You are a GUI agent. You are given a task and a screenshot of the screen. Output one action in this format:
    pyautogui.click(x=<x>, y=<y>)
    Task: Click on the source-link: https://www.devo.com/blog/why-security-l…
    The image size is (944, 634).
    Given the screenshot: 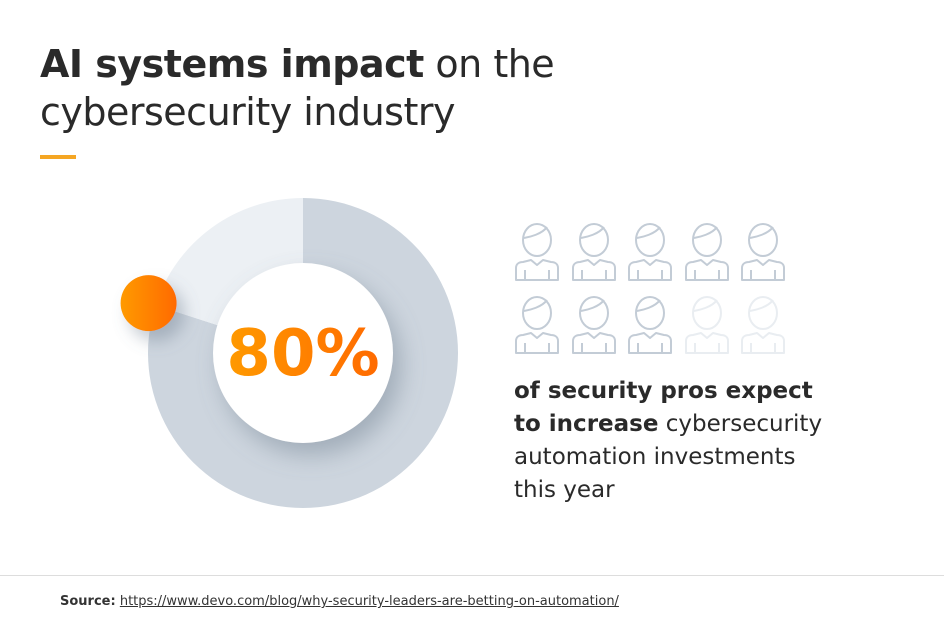 What is the action you would take?
    pyautogui.click(x=369, y=601)
    